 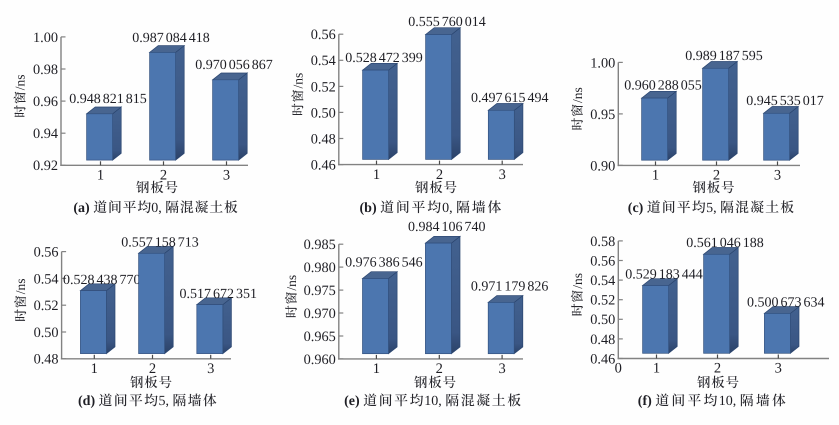 I want to click on svg-text: (b), so click(x=368, y=208).